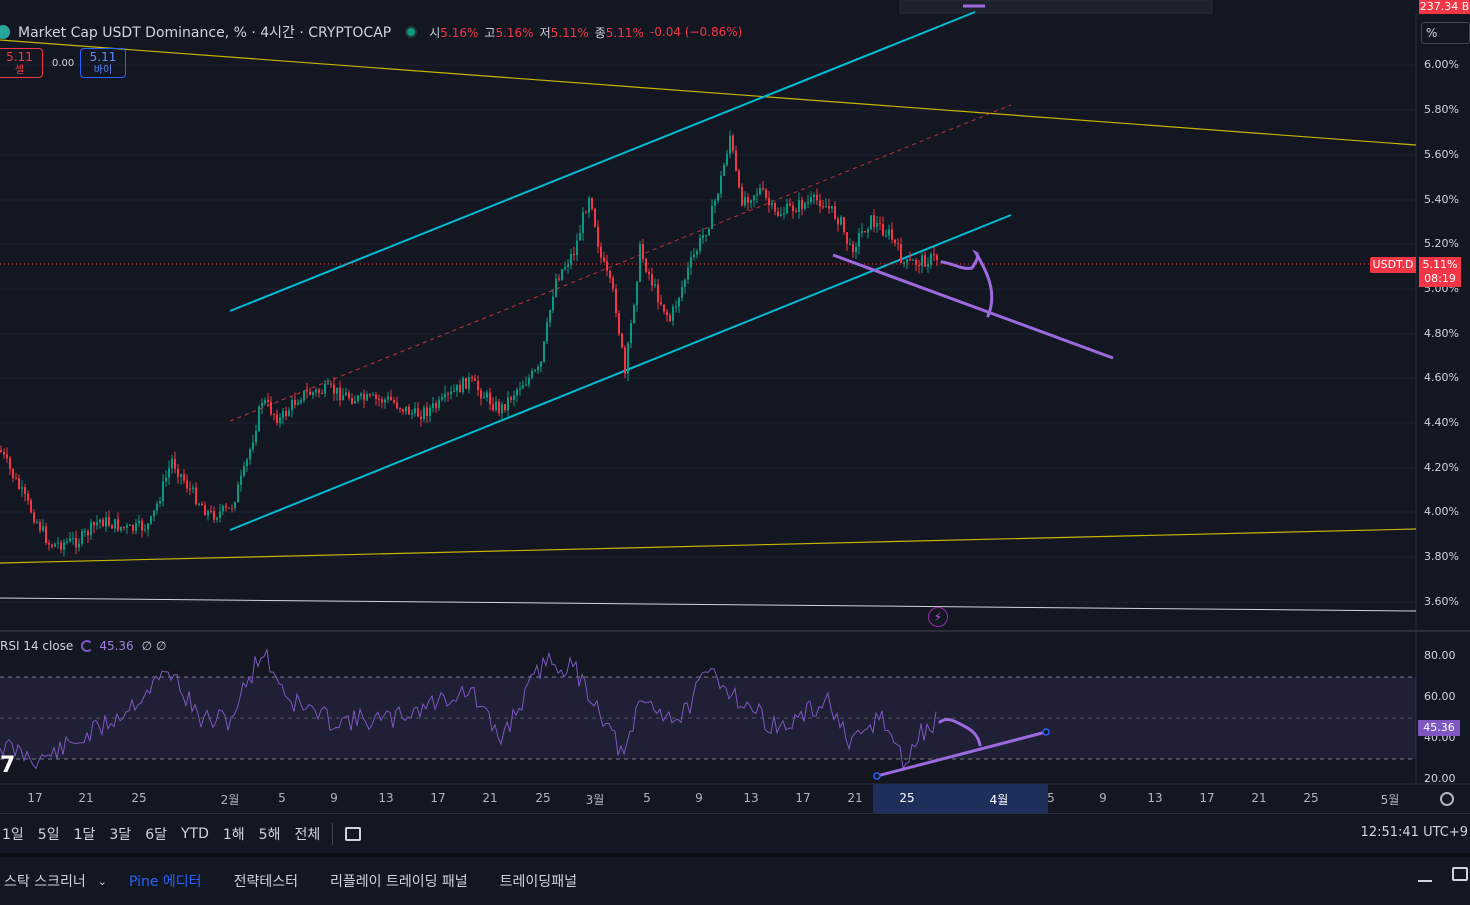 The image size is (1470, 905). I want to click on time-axis-label: 21, so click(855, 798).